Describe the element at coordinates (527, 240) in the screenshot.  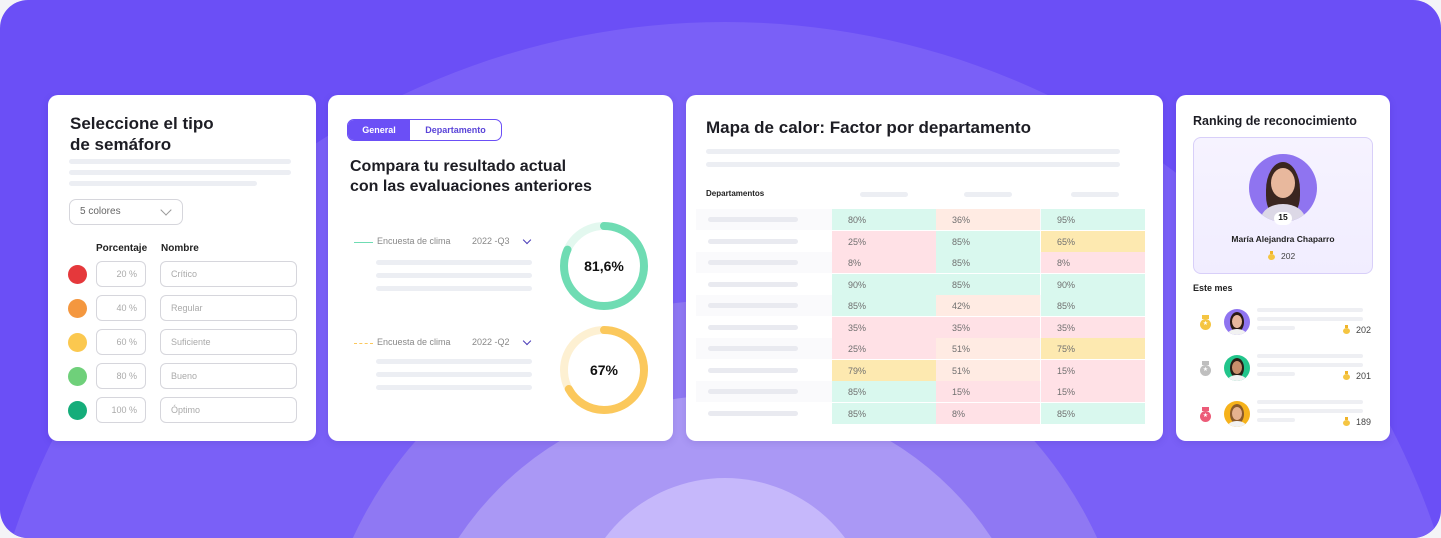
I see `chevron-down-icon` at that location.